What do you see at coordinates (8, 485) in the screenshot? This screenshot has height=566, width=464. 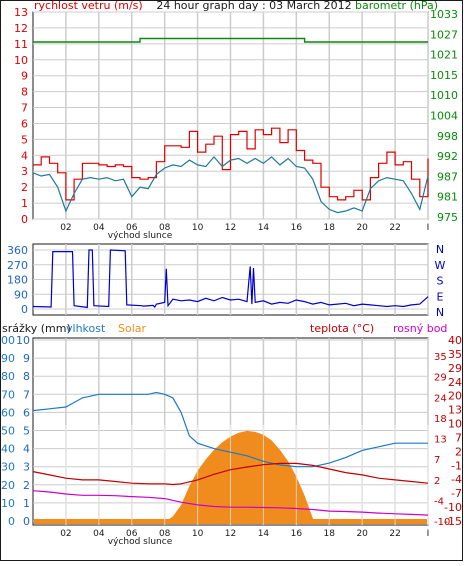 I see `humidity-tick-label: 20` at bounding box center [8, 485].